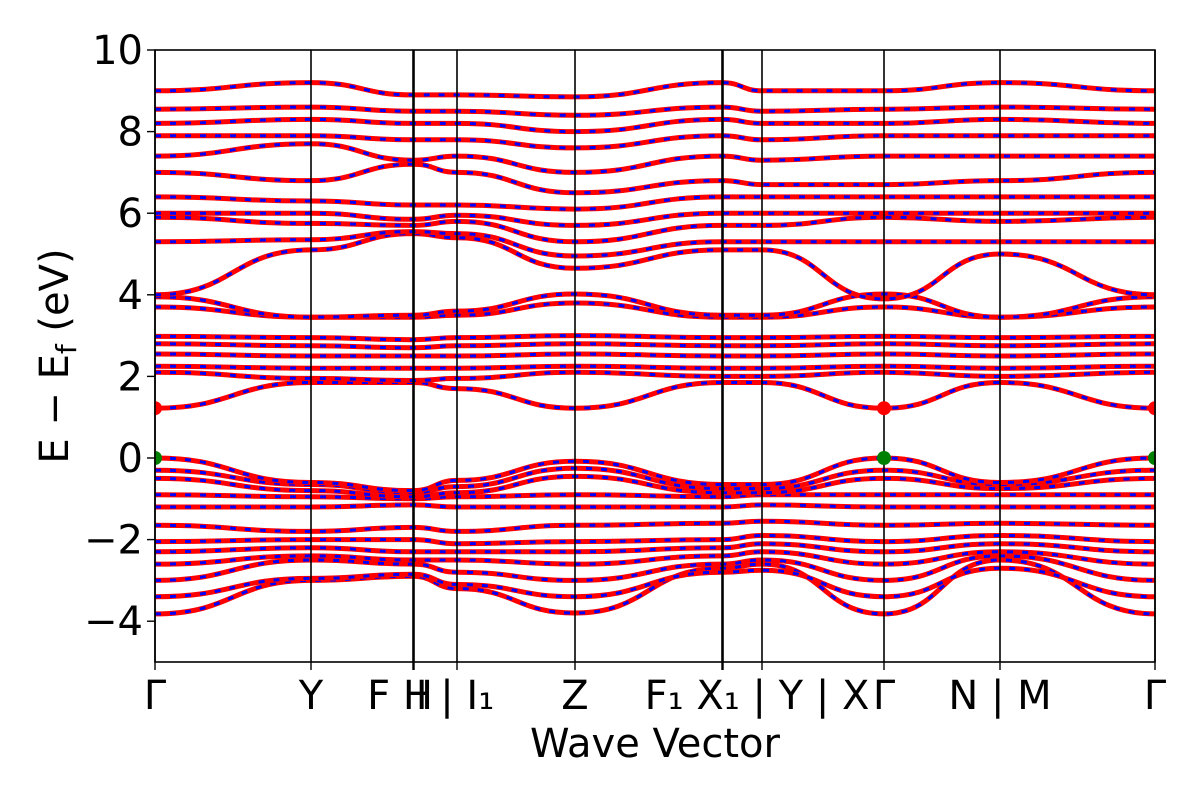  I want to click on x-tick-label-7: N | M, so click(999, 696).